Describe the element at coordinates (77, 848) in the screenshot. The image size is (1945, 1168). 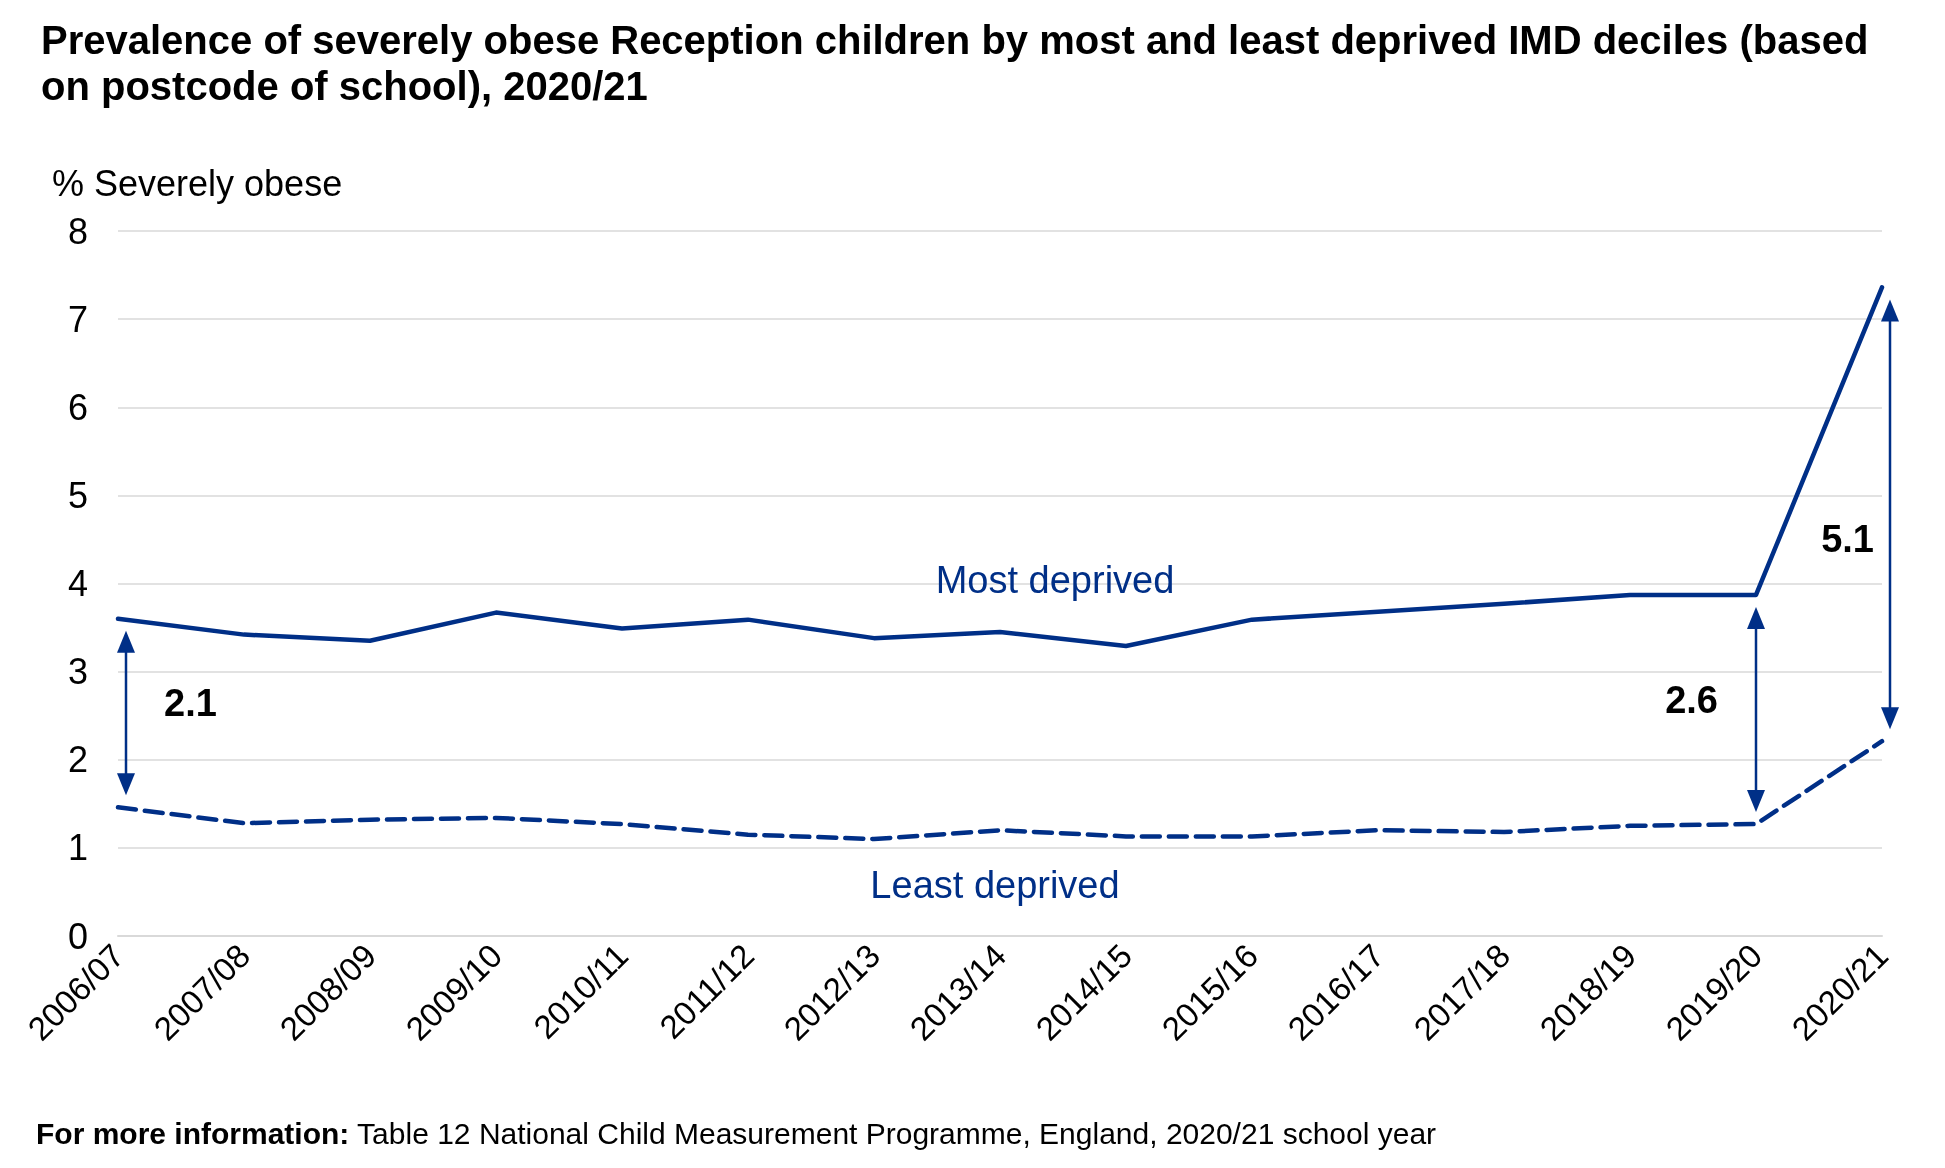
I see `y-tick-label: 1` at that location.